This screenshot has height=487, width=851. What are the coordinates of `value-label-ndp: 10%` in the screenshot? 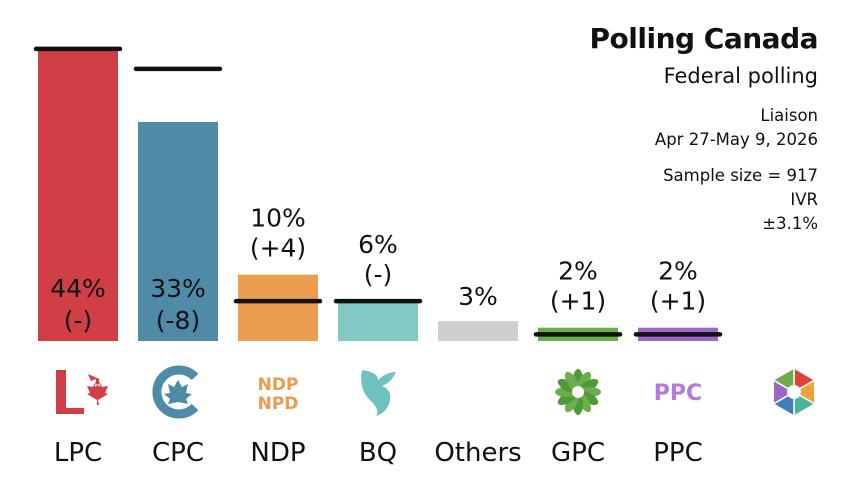 It's located at (278, 218).